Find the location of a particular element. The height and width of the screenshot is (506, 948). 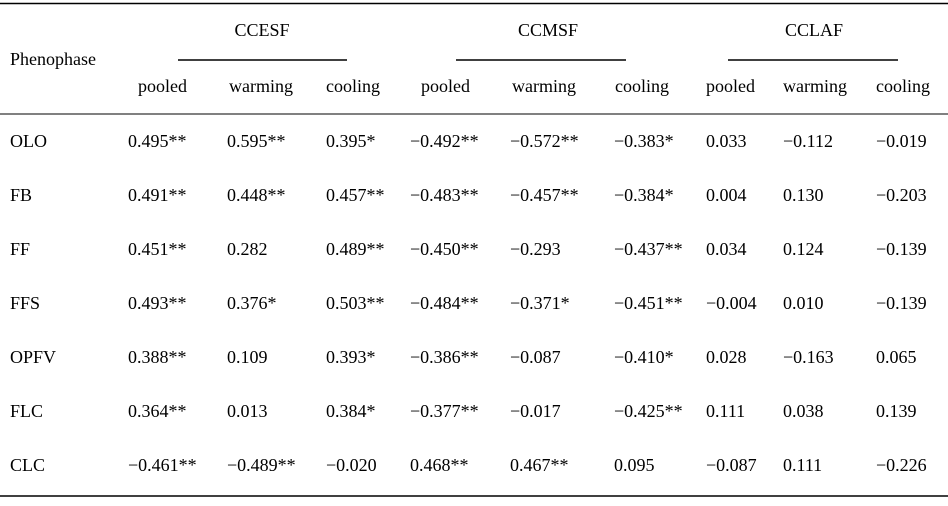

cell: 0.109 is located at coordinates (247, 357).